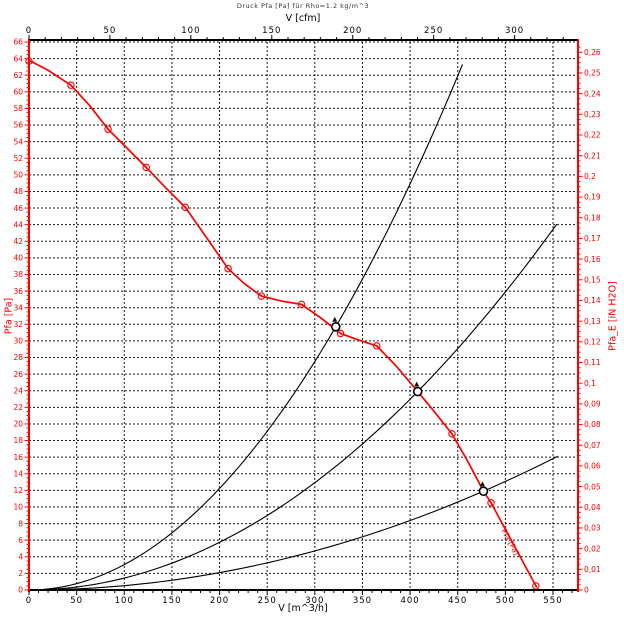 The height and width of the screenshot is (624, 624). What do you see at coordinates (303, 18) in the screenshot?
I see `x-axis-top-title: V [cfm]` at bounding box center [303, 18].